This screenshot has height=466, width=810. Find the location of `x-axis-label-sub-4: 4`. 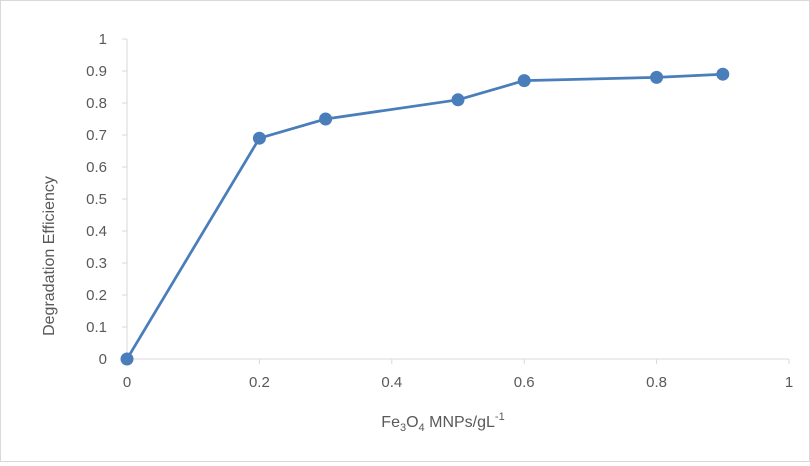

x-axis-label-sub-4: 4 is located at coordinates (422, 428).